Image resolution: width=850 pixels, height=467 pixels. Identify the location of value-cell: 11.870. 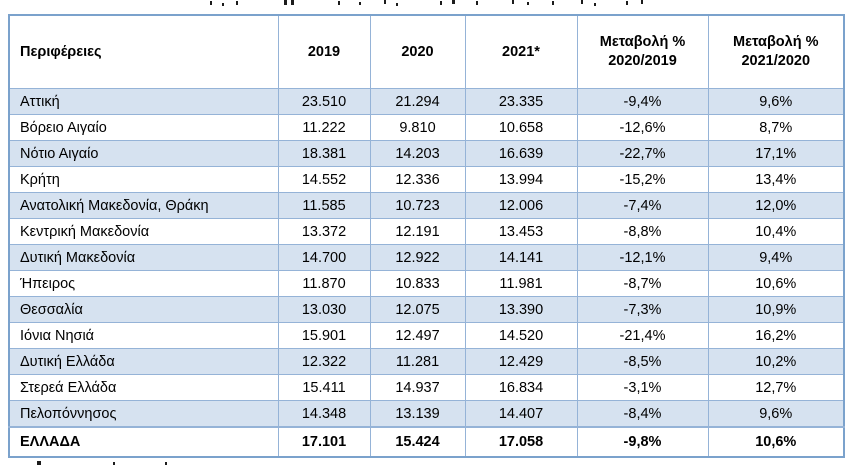
(324, 283).